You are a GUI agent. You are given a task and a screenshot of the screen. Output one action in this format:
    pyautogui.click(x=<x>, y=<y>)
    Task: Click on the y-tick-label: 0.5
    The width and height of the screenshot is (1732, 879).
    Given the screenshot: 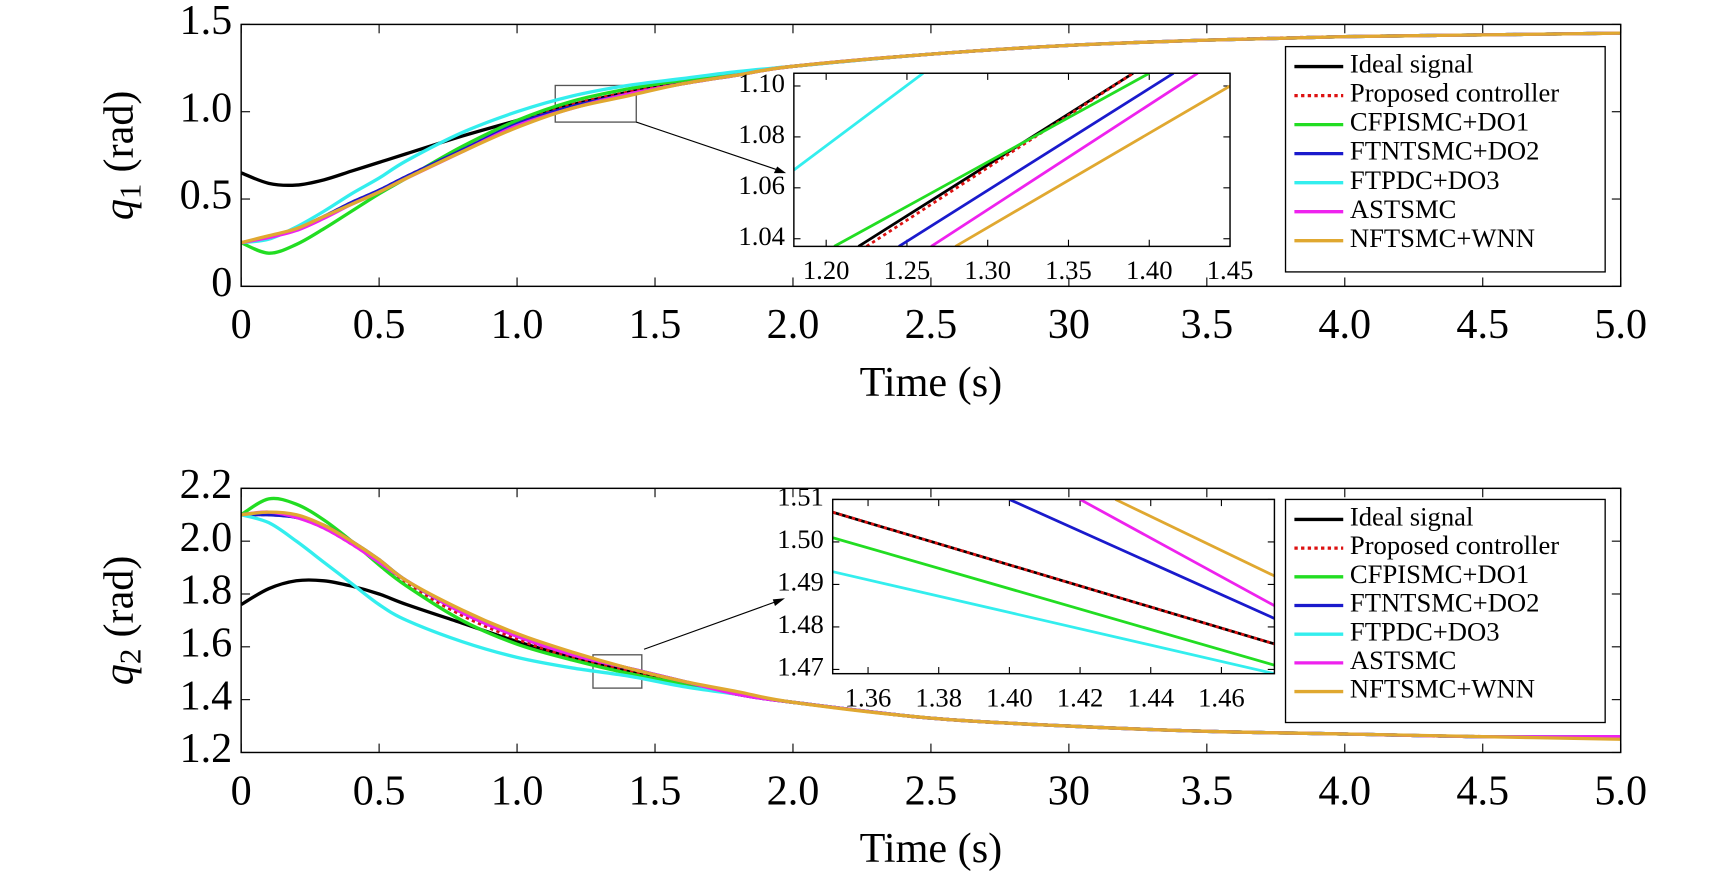 What is the action you would take?
    pyautogui.click(x=206, y=195)
    